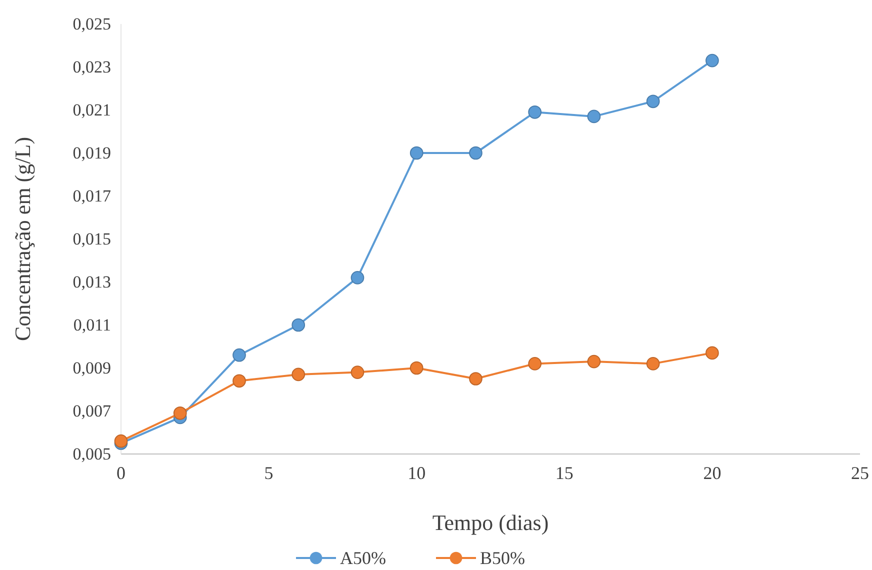  I want to click on y-axis-title: Concentração em (g/L), so click(22, 239).